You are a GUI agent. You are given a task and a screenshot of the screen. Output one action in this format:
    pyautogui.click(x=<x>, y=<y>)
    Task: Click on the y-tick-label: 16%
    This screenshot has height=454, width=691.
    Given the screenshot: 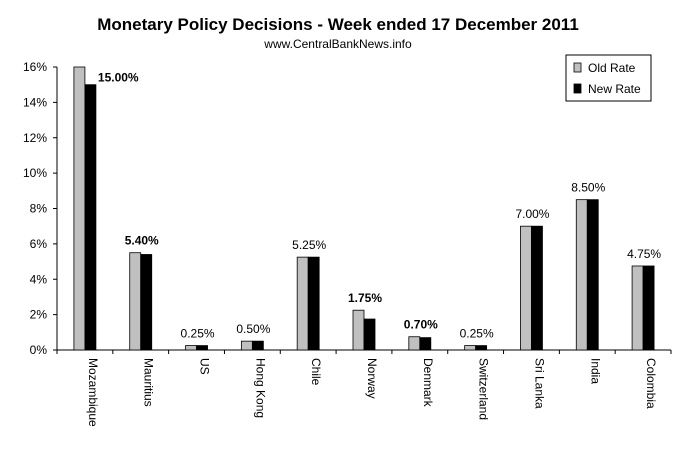 What is the action you would take?
    pyautogui.click(x=35, y=67)
    